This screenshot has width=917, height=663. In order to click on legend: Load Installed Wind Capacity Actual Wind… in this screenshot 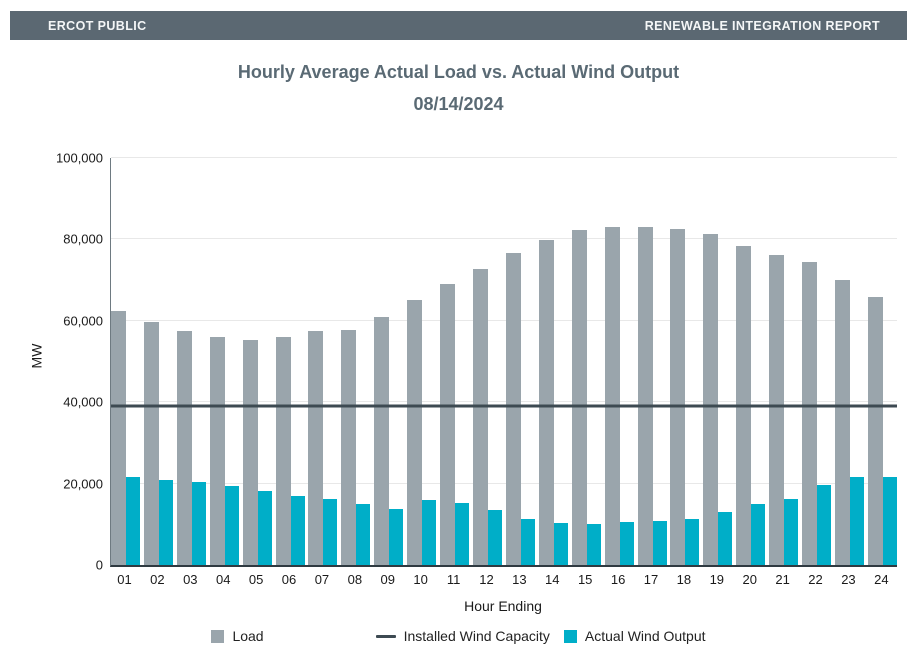, I will do `click(458, 636)`.